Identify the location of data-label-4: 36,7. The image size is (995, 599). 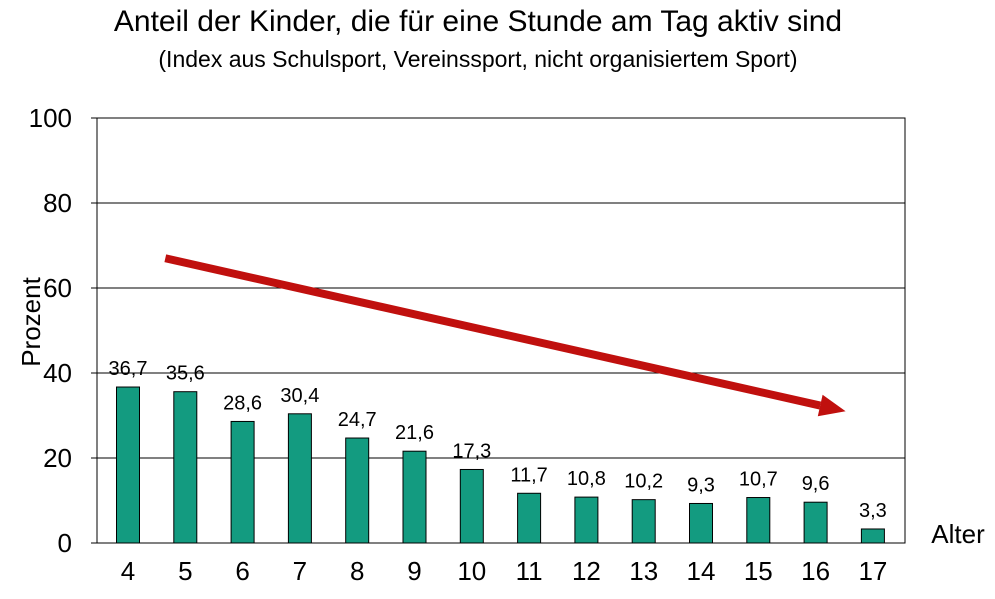
(128, 369).